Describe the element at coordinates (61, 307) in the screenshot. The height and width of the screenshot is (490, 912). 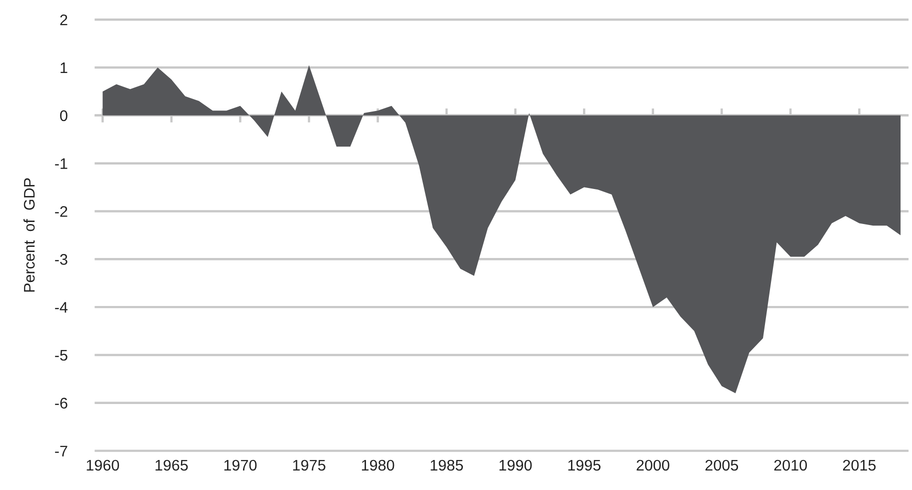
I see `y-tick-label: -4` at that location.